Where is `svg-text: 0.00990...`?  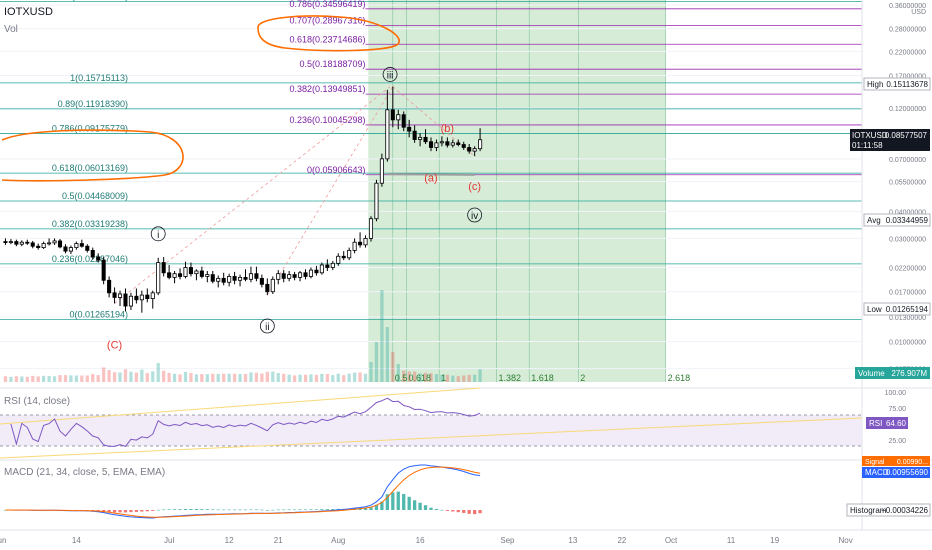 svg-text: 0.00990... is located at coordinates (912, 462).